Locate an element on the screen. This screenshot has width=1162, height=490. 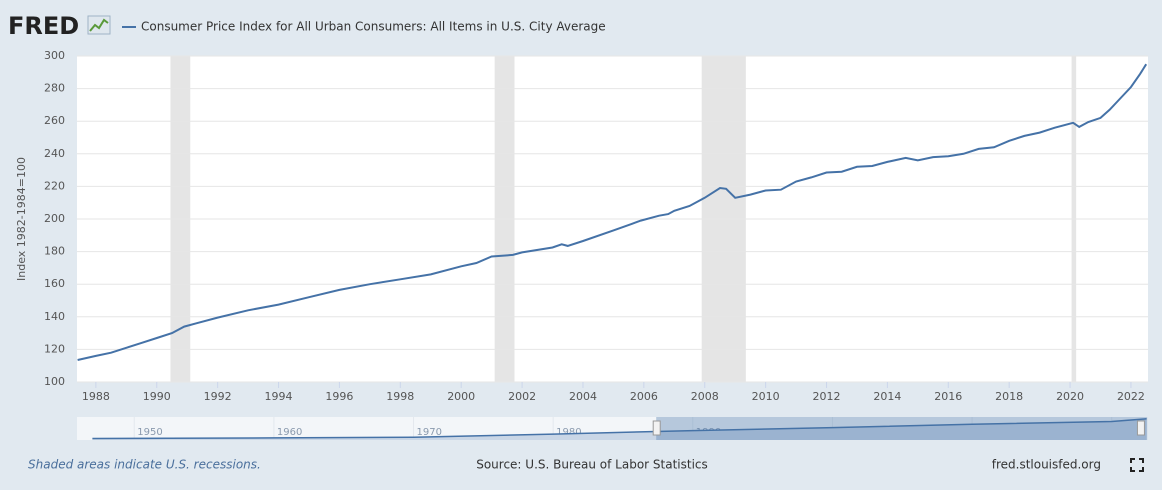
x-tick-label: 1996 is located at coordinates (339, 396).